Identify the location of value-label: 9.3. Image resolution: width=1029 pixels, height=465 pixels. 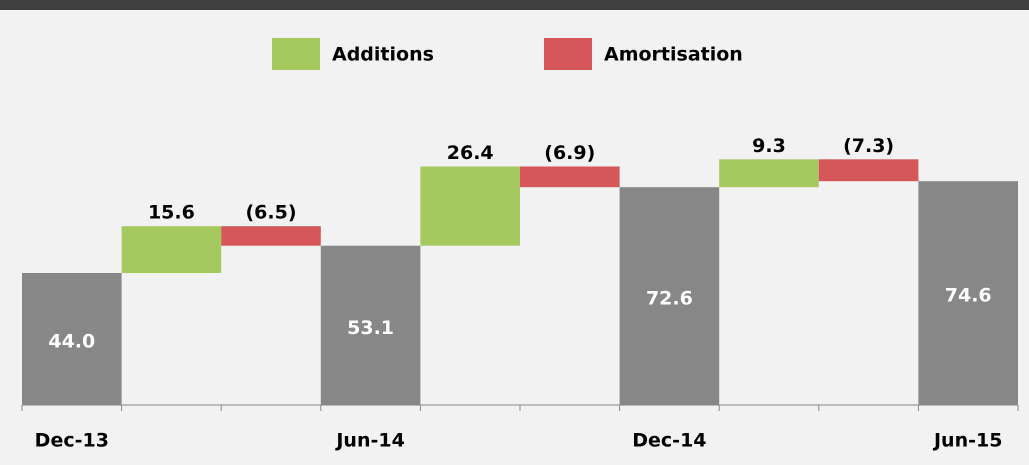
(769, 146).